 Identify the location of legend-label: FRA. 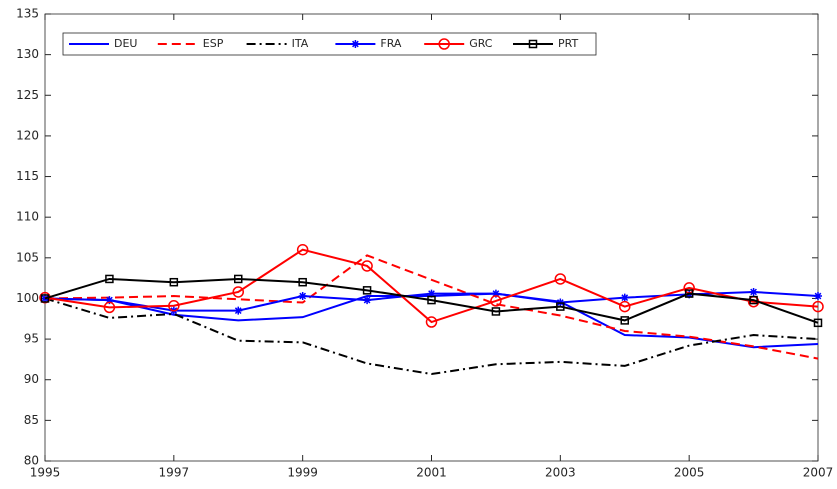
(391, 43).